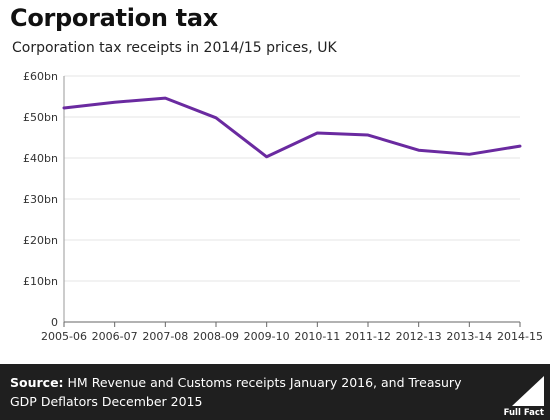 Image resolution: width=550 pixels, height=420 pixels. I want to click on y-tick-label: £10bn, so click(40, 281).